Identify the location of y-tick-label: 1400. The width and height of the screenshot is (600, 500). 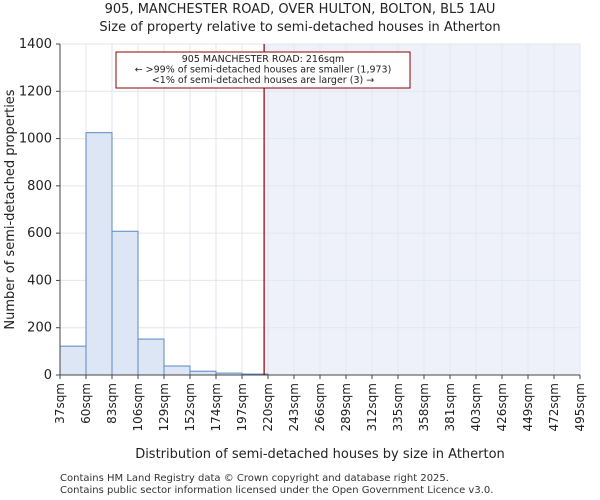
(35, 44).